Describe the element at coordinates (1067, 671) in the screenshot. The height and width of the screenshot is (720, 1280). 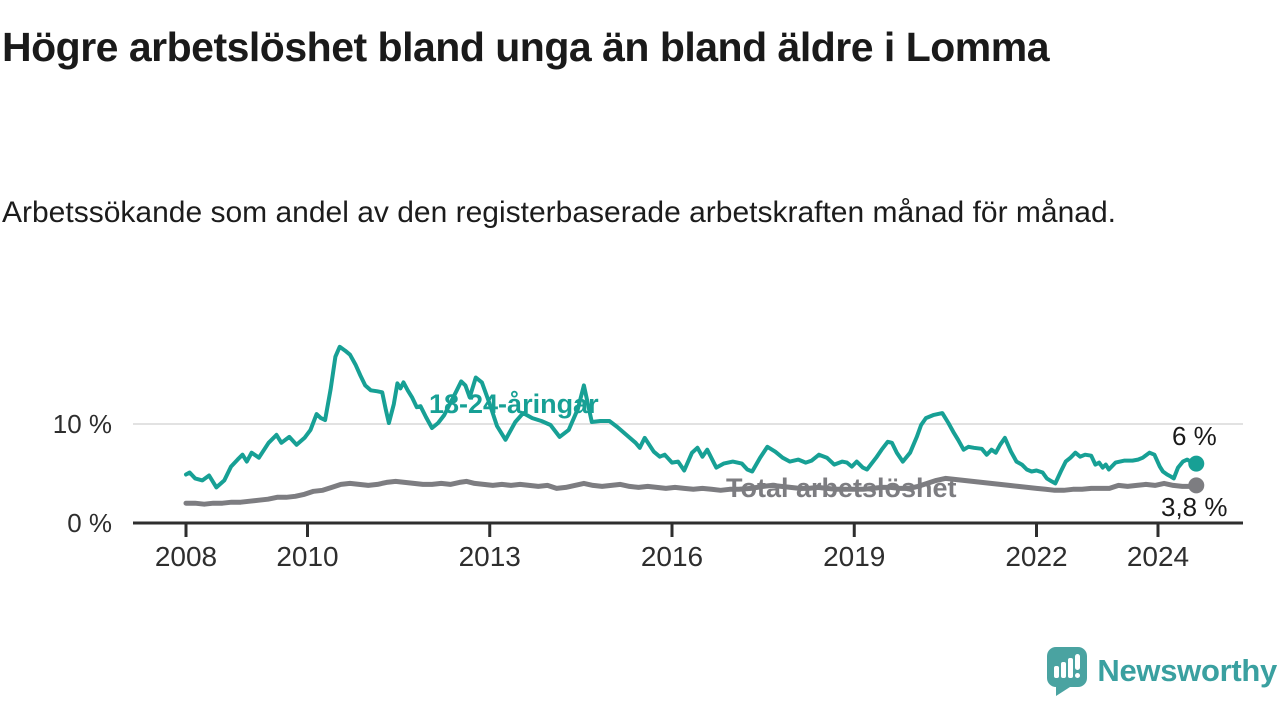
I see `newsworthy-bubble-chart-icon` at that location.